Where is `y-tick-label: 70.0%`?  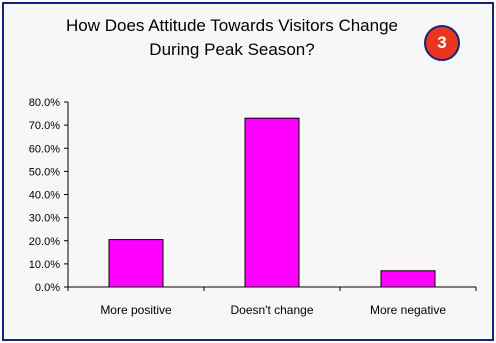
y-tick-label: 70.0% is located at coordinates (44, 126).